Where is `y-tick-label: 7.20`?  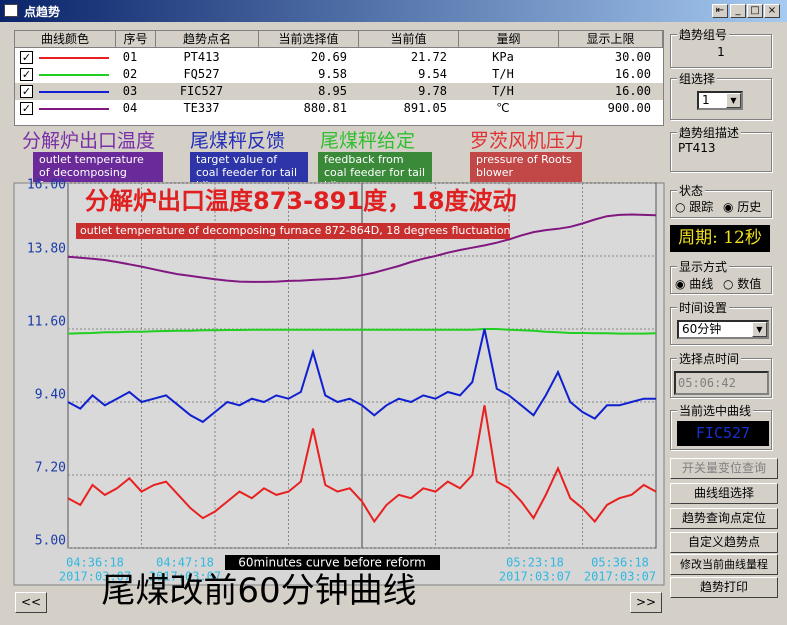 y-tick-label: 7.20 is located at coordinates (50, 468).